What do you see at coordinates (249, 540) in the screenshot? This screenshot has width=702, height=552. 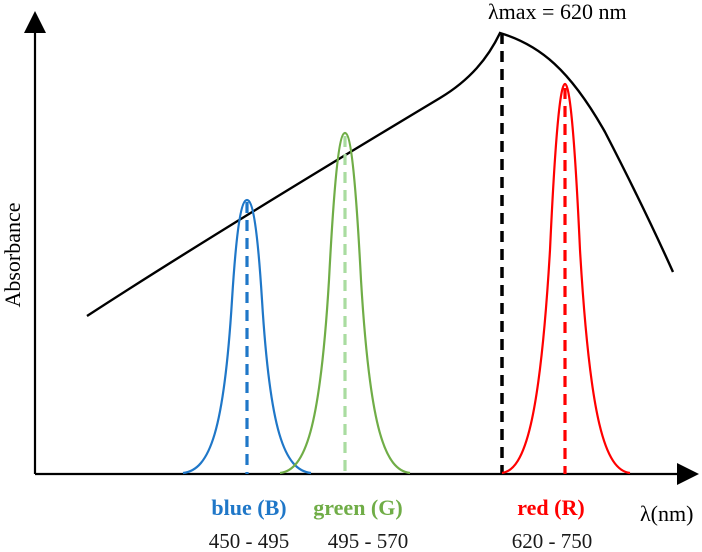 I see `blue-band-range: 450 - 495` at bounding box center [249, 540].